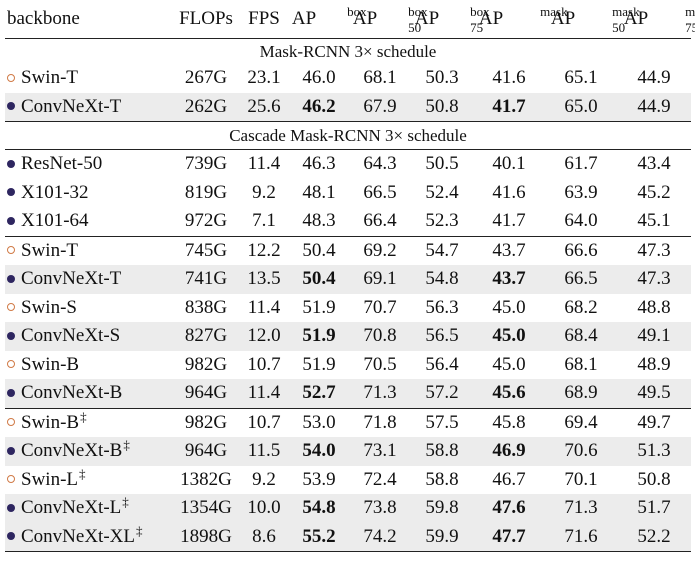 Image resolution: width=695 pixels, height=562 pixels. What do you see at coordinates (348, 221) in the screenshot?
I see `table-row: X101-64 972G 7.1 48.3 66.4 52.3 41.7 64.0 45.1` at bounding box center [348, 221].